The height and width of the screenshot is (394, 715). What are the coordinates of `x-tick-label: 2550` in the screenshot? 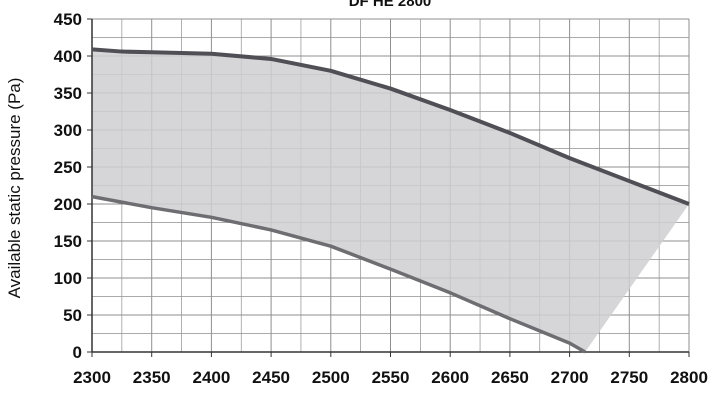 It's located at (391, 377).